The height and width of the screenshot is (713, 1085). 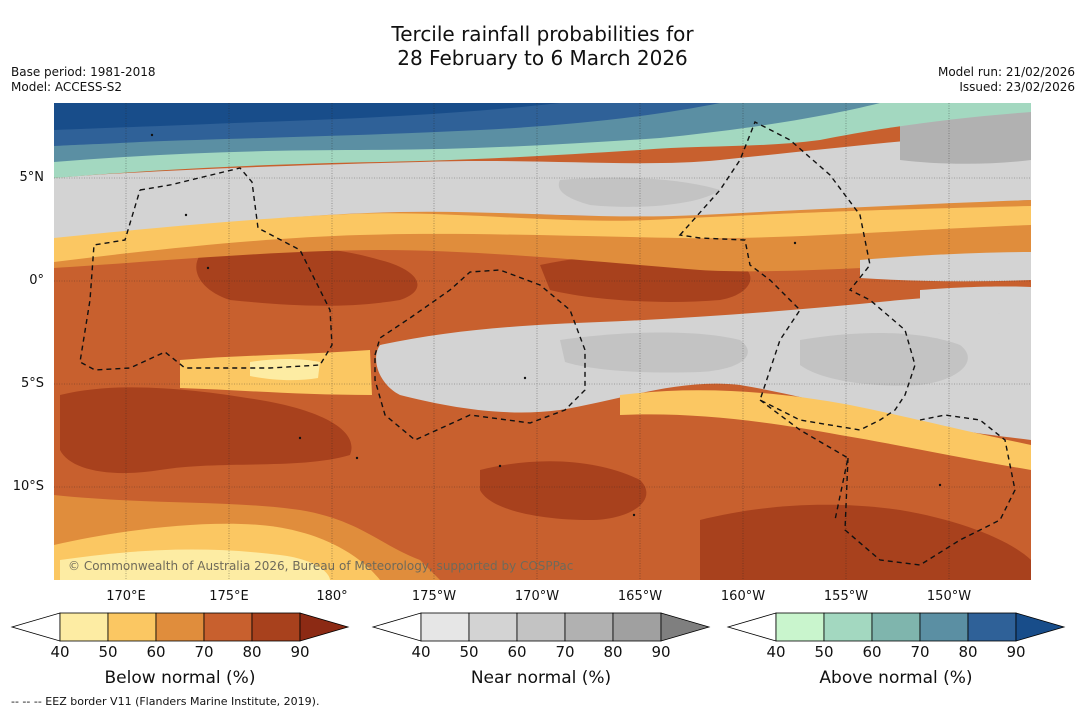 What do you see at coordinates (1006, 72) in the screenshot?
I see `model-run: Model run: 21/02/2026` at bounding box center [1006, 72].